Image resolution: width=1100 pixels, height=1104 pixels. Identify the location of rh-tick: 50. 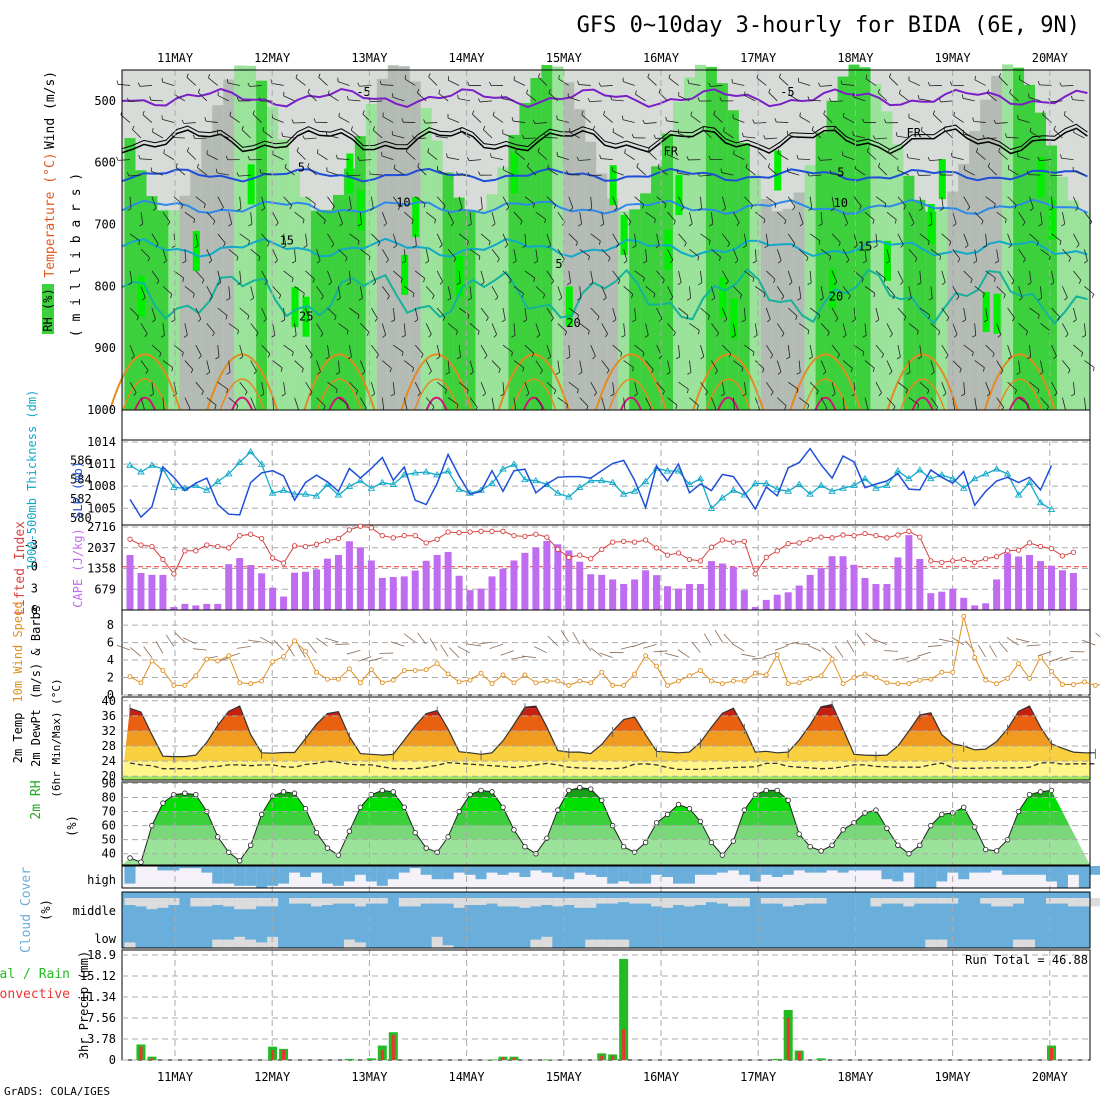
(109, 840).